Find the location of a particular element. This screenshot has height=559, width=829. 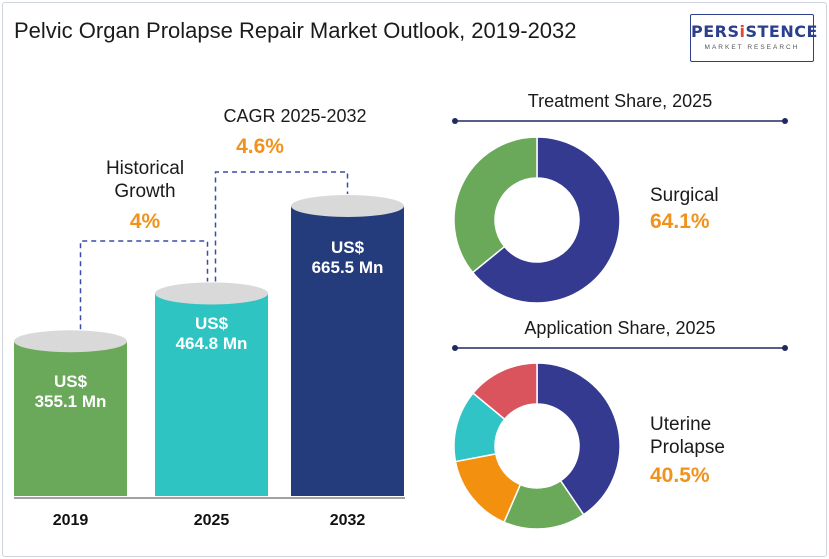

bar-top-2025 is located at coordinates (211, 293).